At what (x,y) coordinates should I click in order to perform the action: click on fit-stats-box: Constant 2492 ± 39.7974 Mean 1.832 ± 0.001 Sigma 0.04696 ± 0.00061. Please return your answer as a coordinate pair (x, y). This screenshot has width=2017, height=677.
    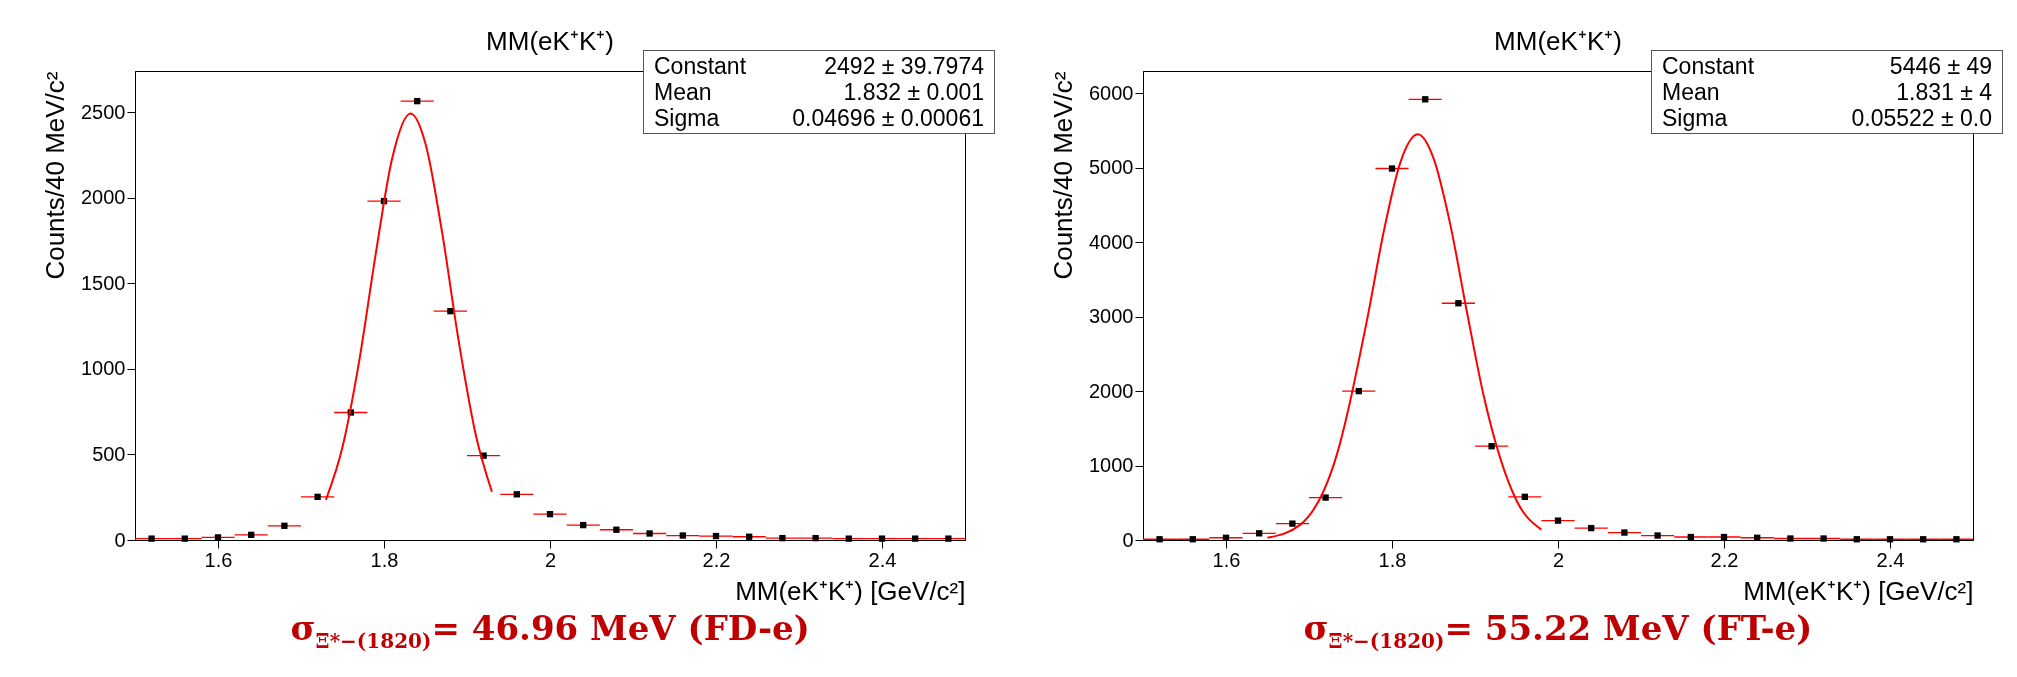
    Looking at the image, I should click on (819, 92).